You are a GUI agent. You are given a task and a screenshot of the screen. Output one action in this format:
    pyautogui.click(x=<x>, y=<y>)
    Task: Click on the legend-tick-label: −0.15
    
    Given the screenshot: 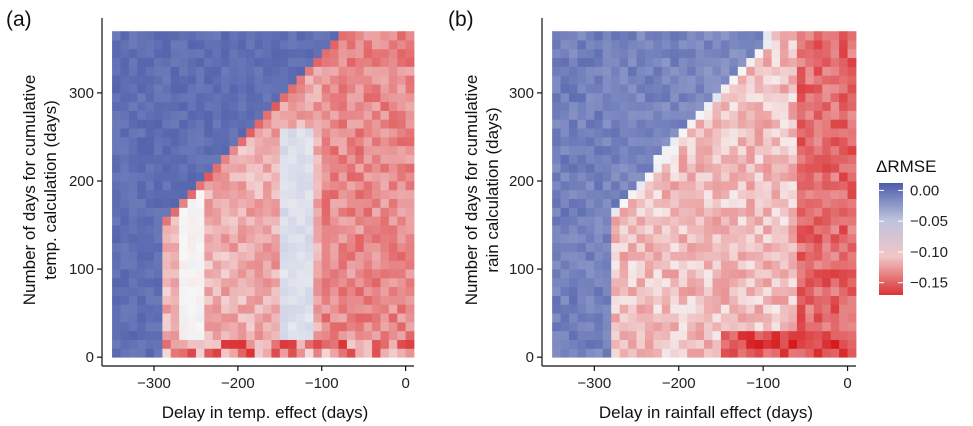 What is the action you would take?
    pyautogui.click(x=929, y=283)
    